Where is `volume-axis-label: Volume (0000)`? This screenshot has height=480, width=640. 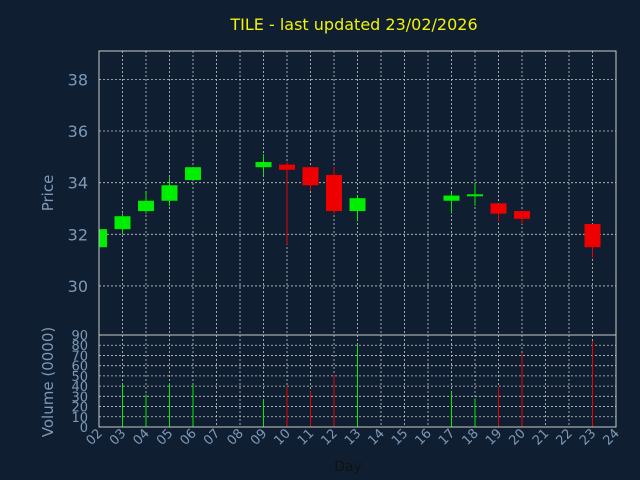 volume-axis-label: Volume (0000) is located at coordinates (48, 382).